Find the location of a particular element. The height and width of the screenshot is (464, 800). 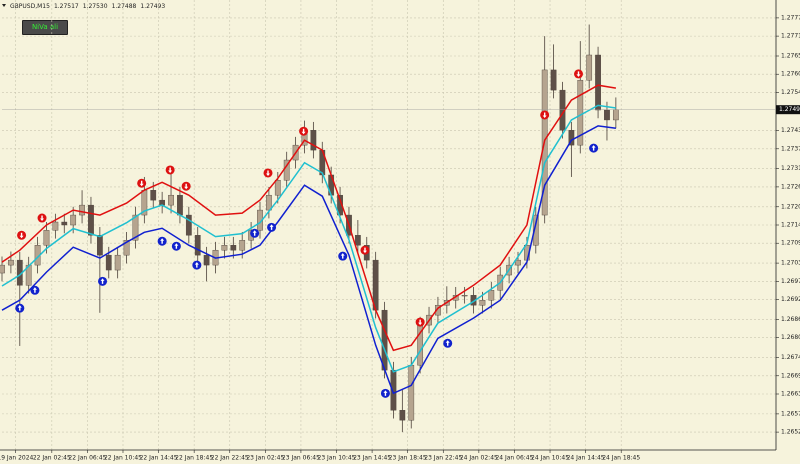

header-value: 1.27488 is located at coordinates (124, 6).